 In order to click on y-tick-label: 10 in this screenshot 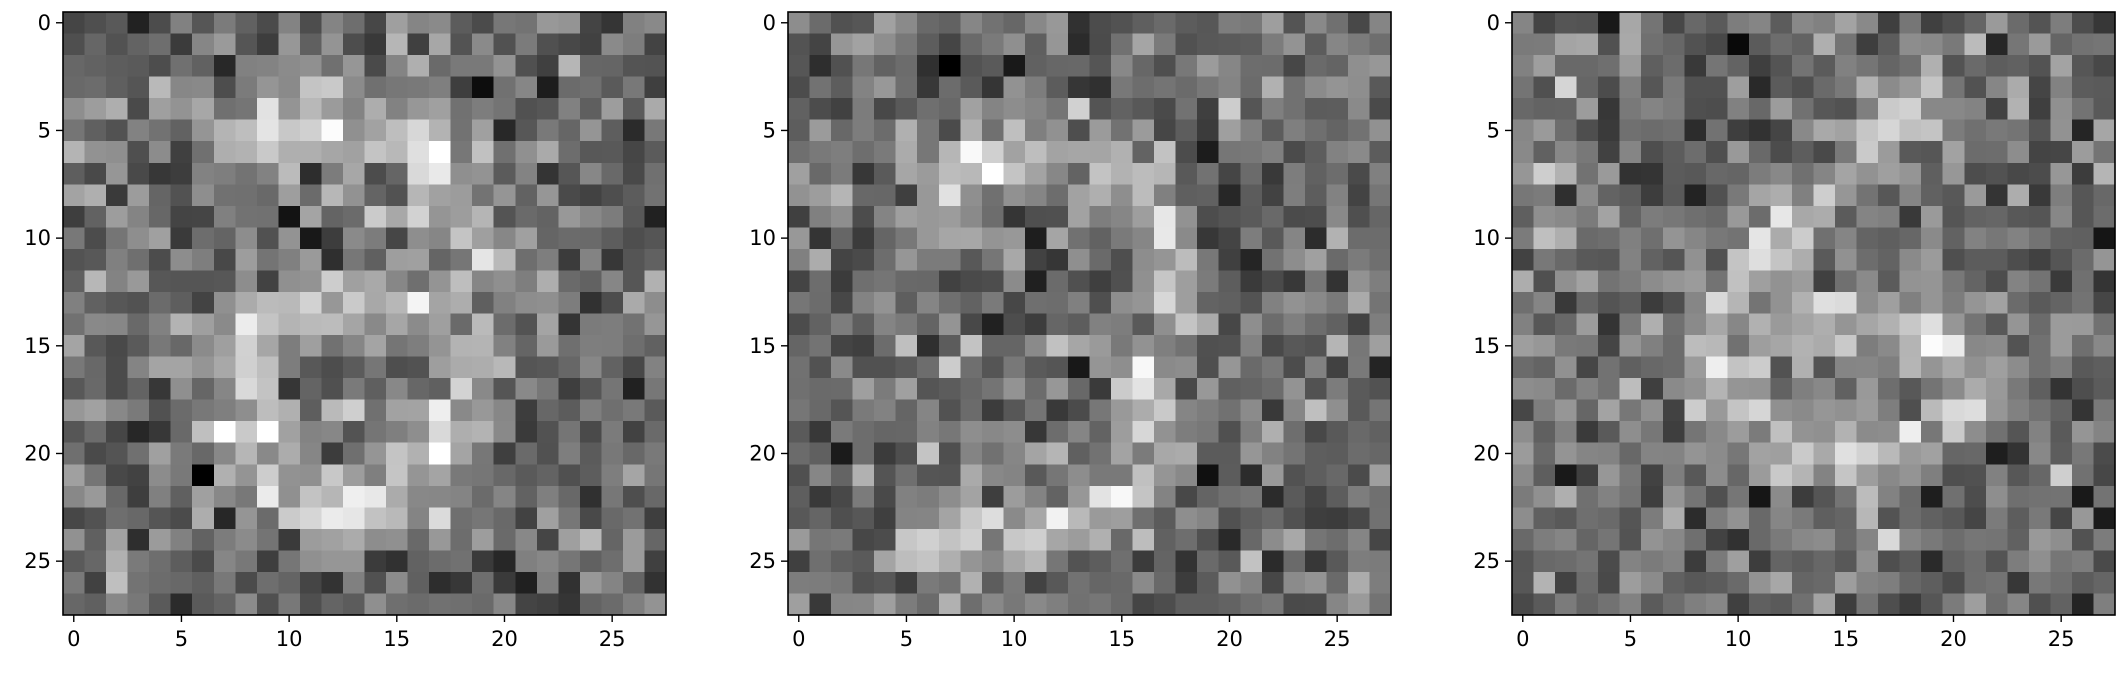, I will do `click(762, 238)`.